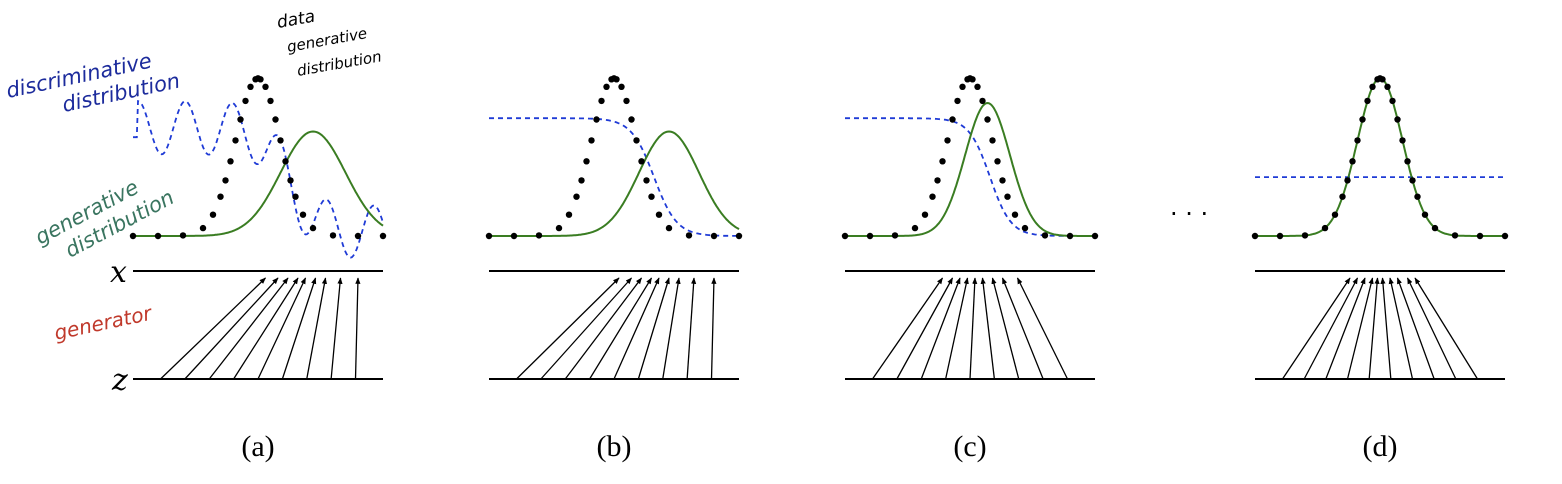 The width and height of the screenshot is (1562, 484). I want to click on panel-a-generative-distribution, so click(258, 183).